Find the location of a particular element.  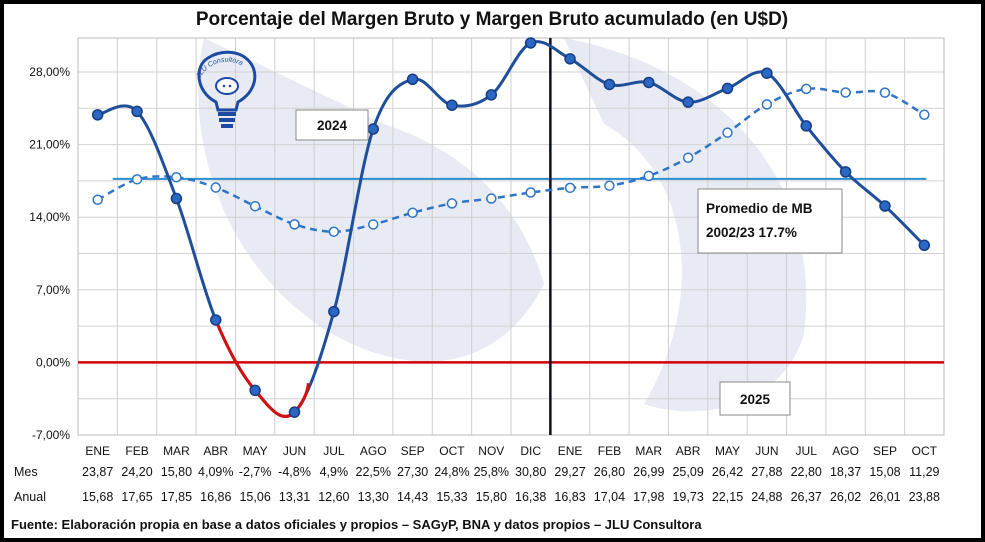

y-tick-label: -7,00% is located at coordinates (51, 435).